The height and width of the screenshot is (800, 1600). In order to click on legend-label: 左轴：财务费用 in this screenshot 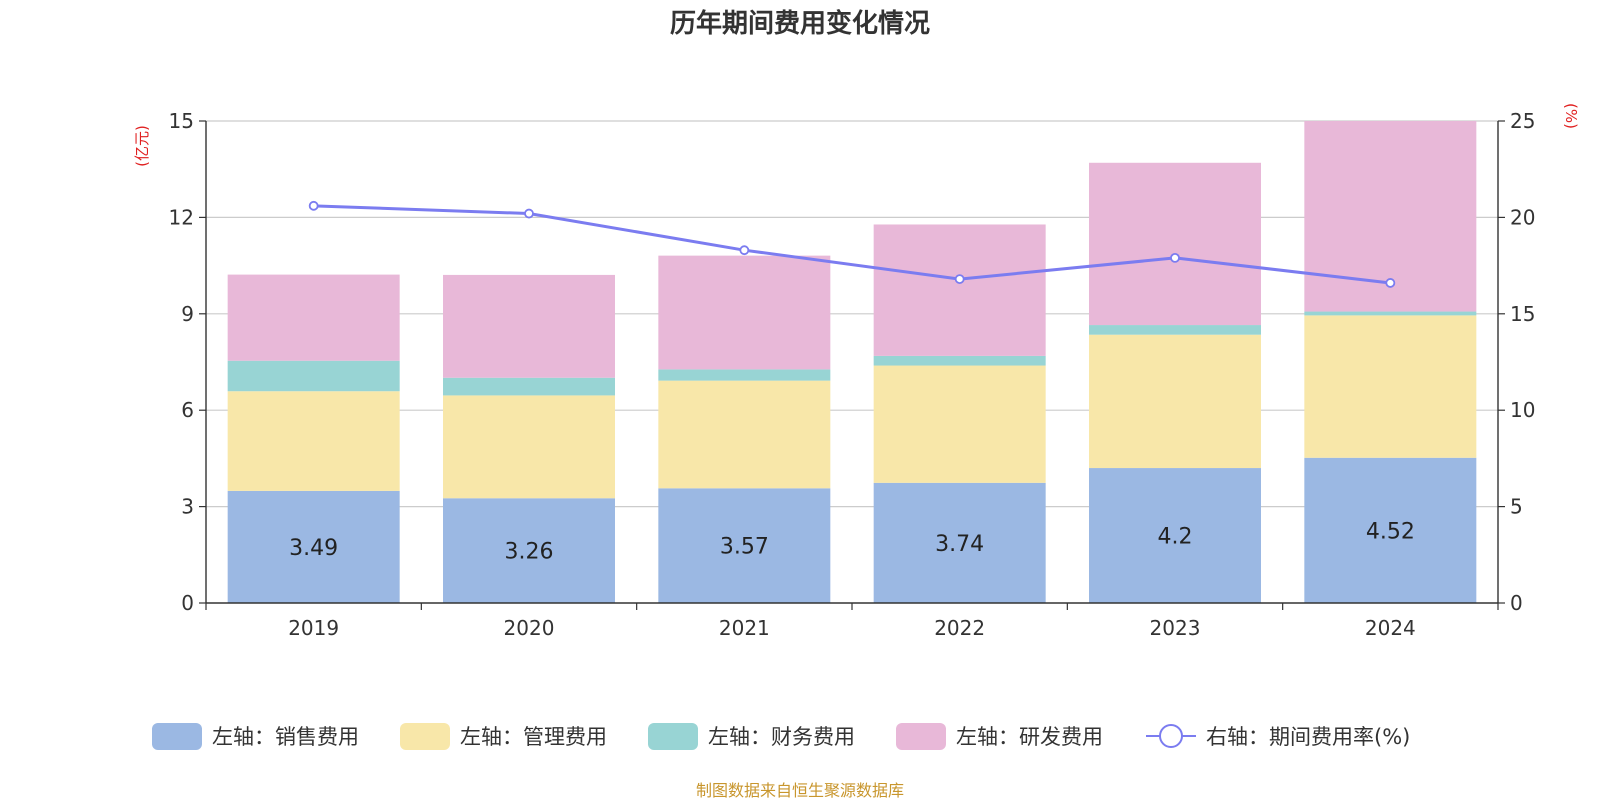, I will do `click(781, 737)`.